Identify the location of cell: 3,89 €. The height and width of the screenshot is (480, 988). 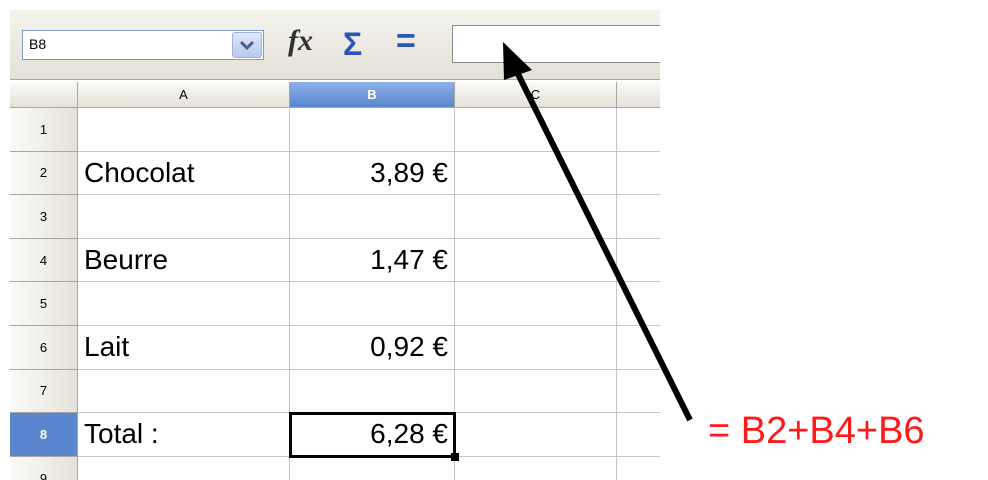
(372, 173).